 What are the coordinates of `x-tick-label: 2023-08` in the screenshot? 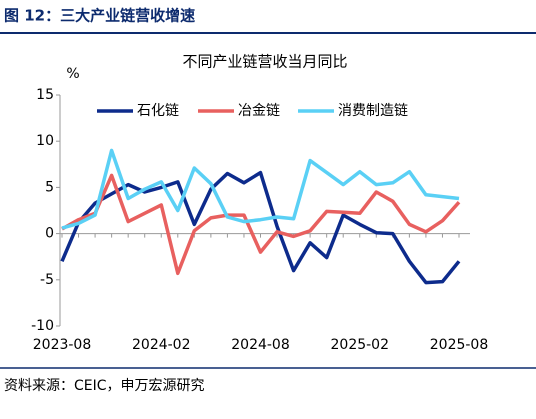 It's located at (62, 345).